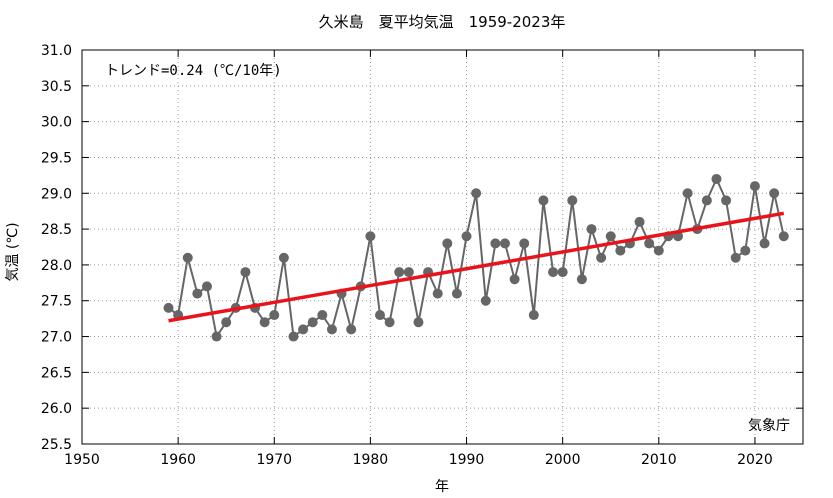  Describe the element at coordinates (56, 194) in the screenshot. I see `y-tick-label: 29.0` at that location.